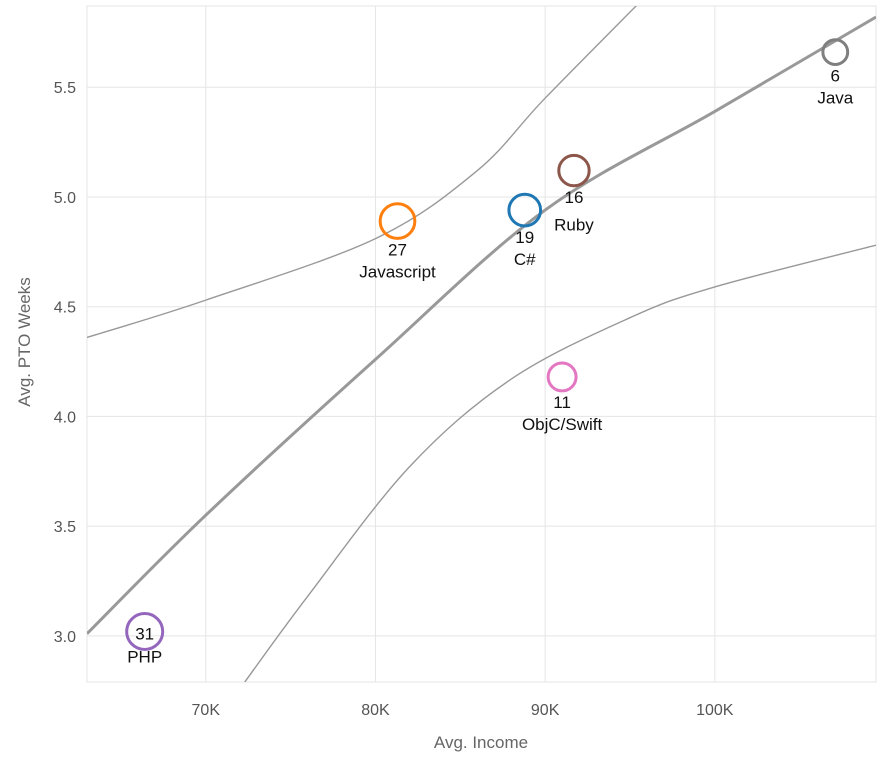 This screenshot has height=762, width=884. What do you see at coordinates (397, 271) in the screenshot?
I see `point-name-label: Javascript` at bounding box center [397, 271].